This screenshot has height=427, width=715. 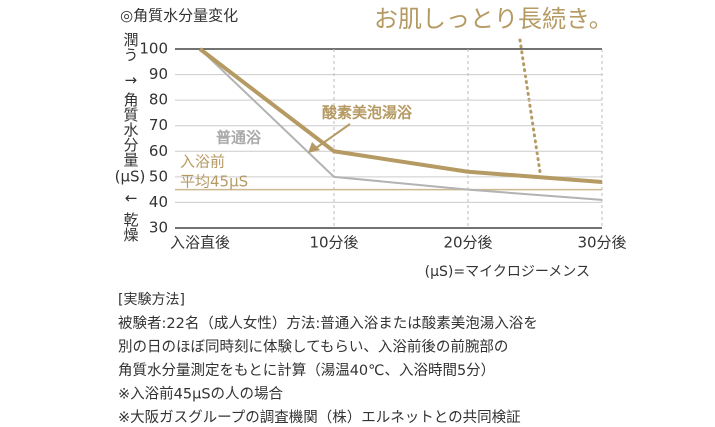 What do you see at coordinates (179, 16) in the screenshot?
I see `chart-title: ◎角質水分量変化` at bounding box center [179, 16].